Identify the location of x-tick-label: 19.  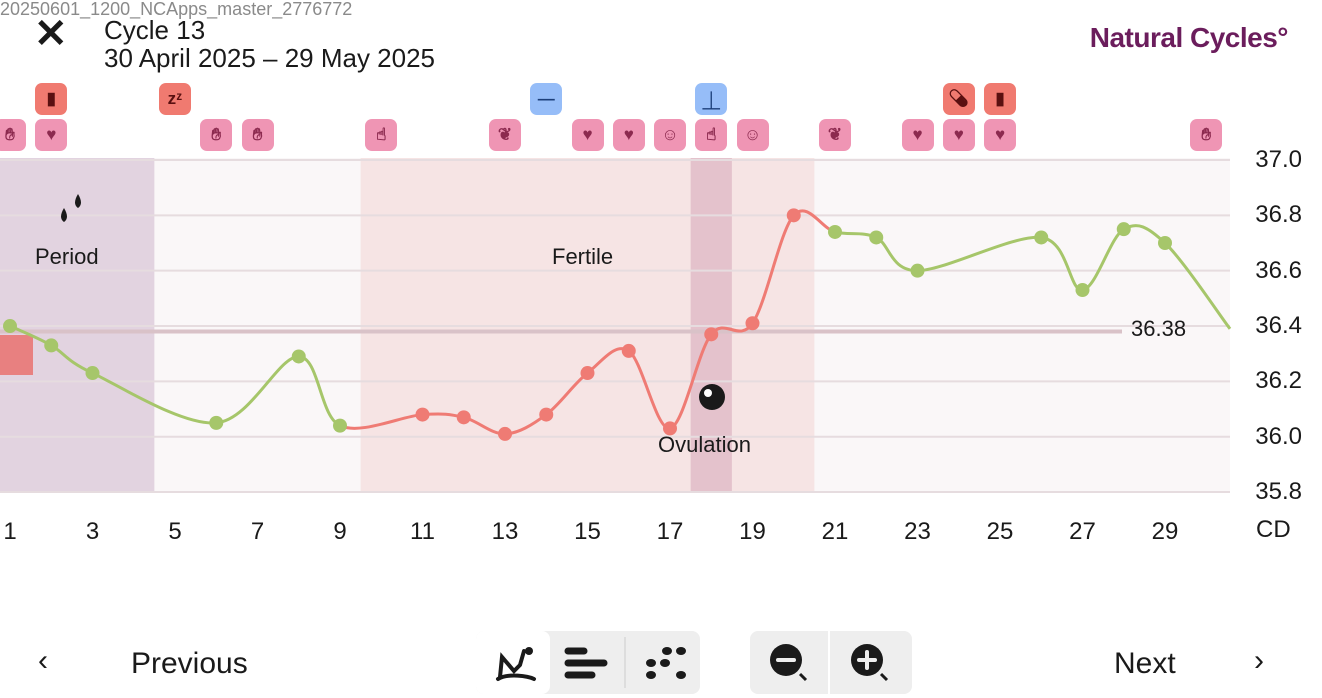
(752, 531).